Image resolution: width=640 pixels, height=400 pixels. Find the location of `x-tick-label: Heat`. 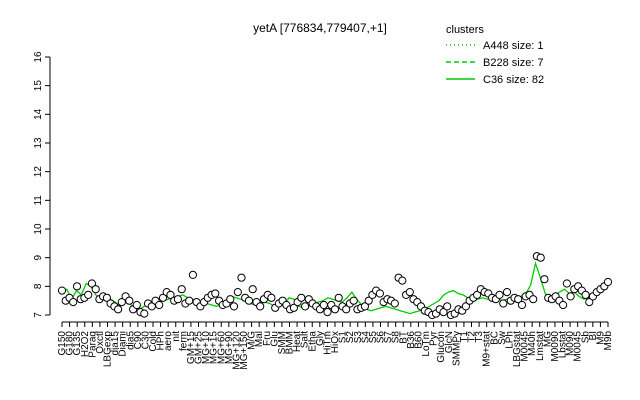

x-tick-label: Heat is located at coordinates (297, 341).